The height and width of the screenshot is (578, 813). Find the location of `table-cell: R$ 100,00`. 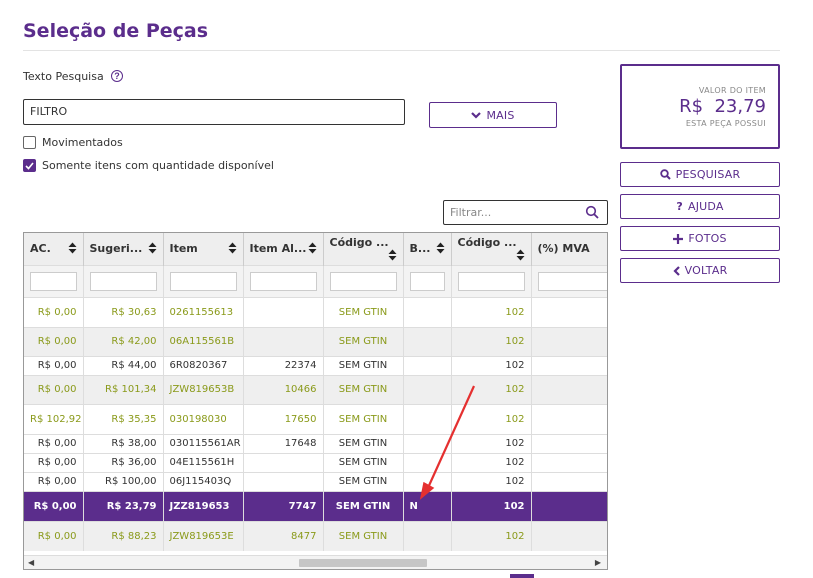

table-cell: R$ 100,00 is located at coordinates (123, 481).